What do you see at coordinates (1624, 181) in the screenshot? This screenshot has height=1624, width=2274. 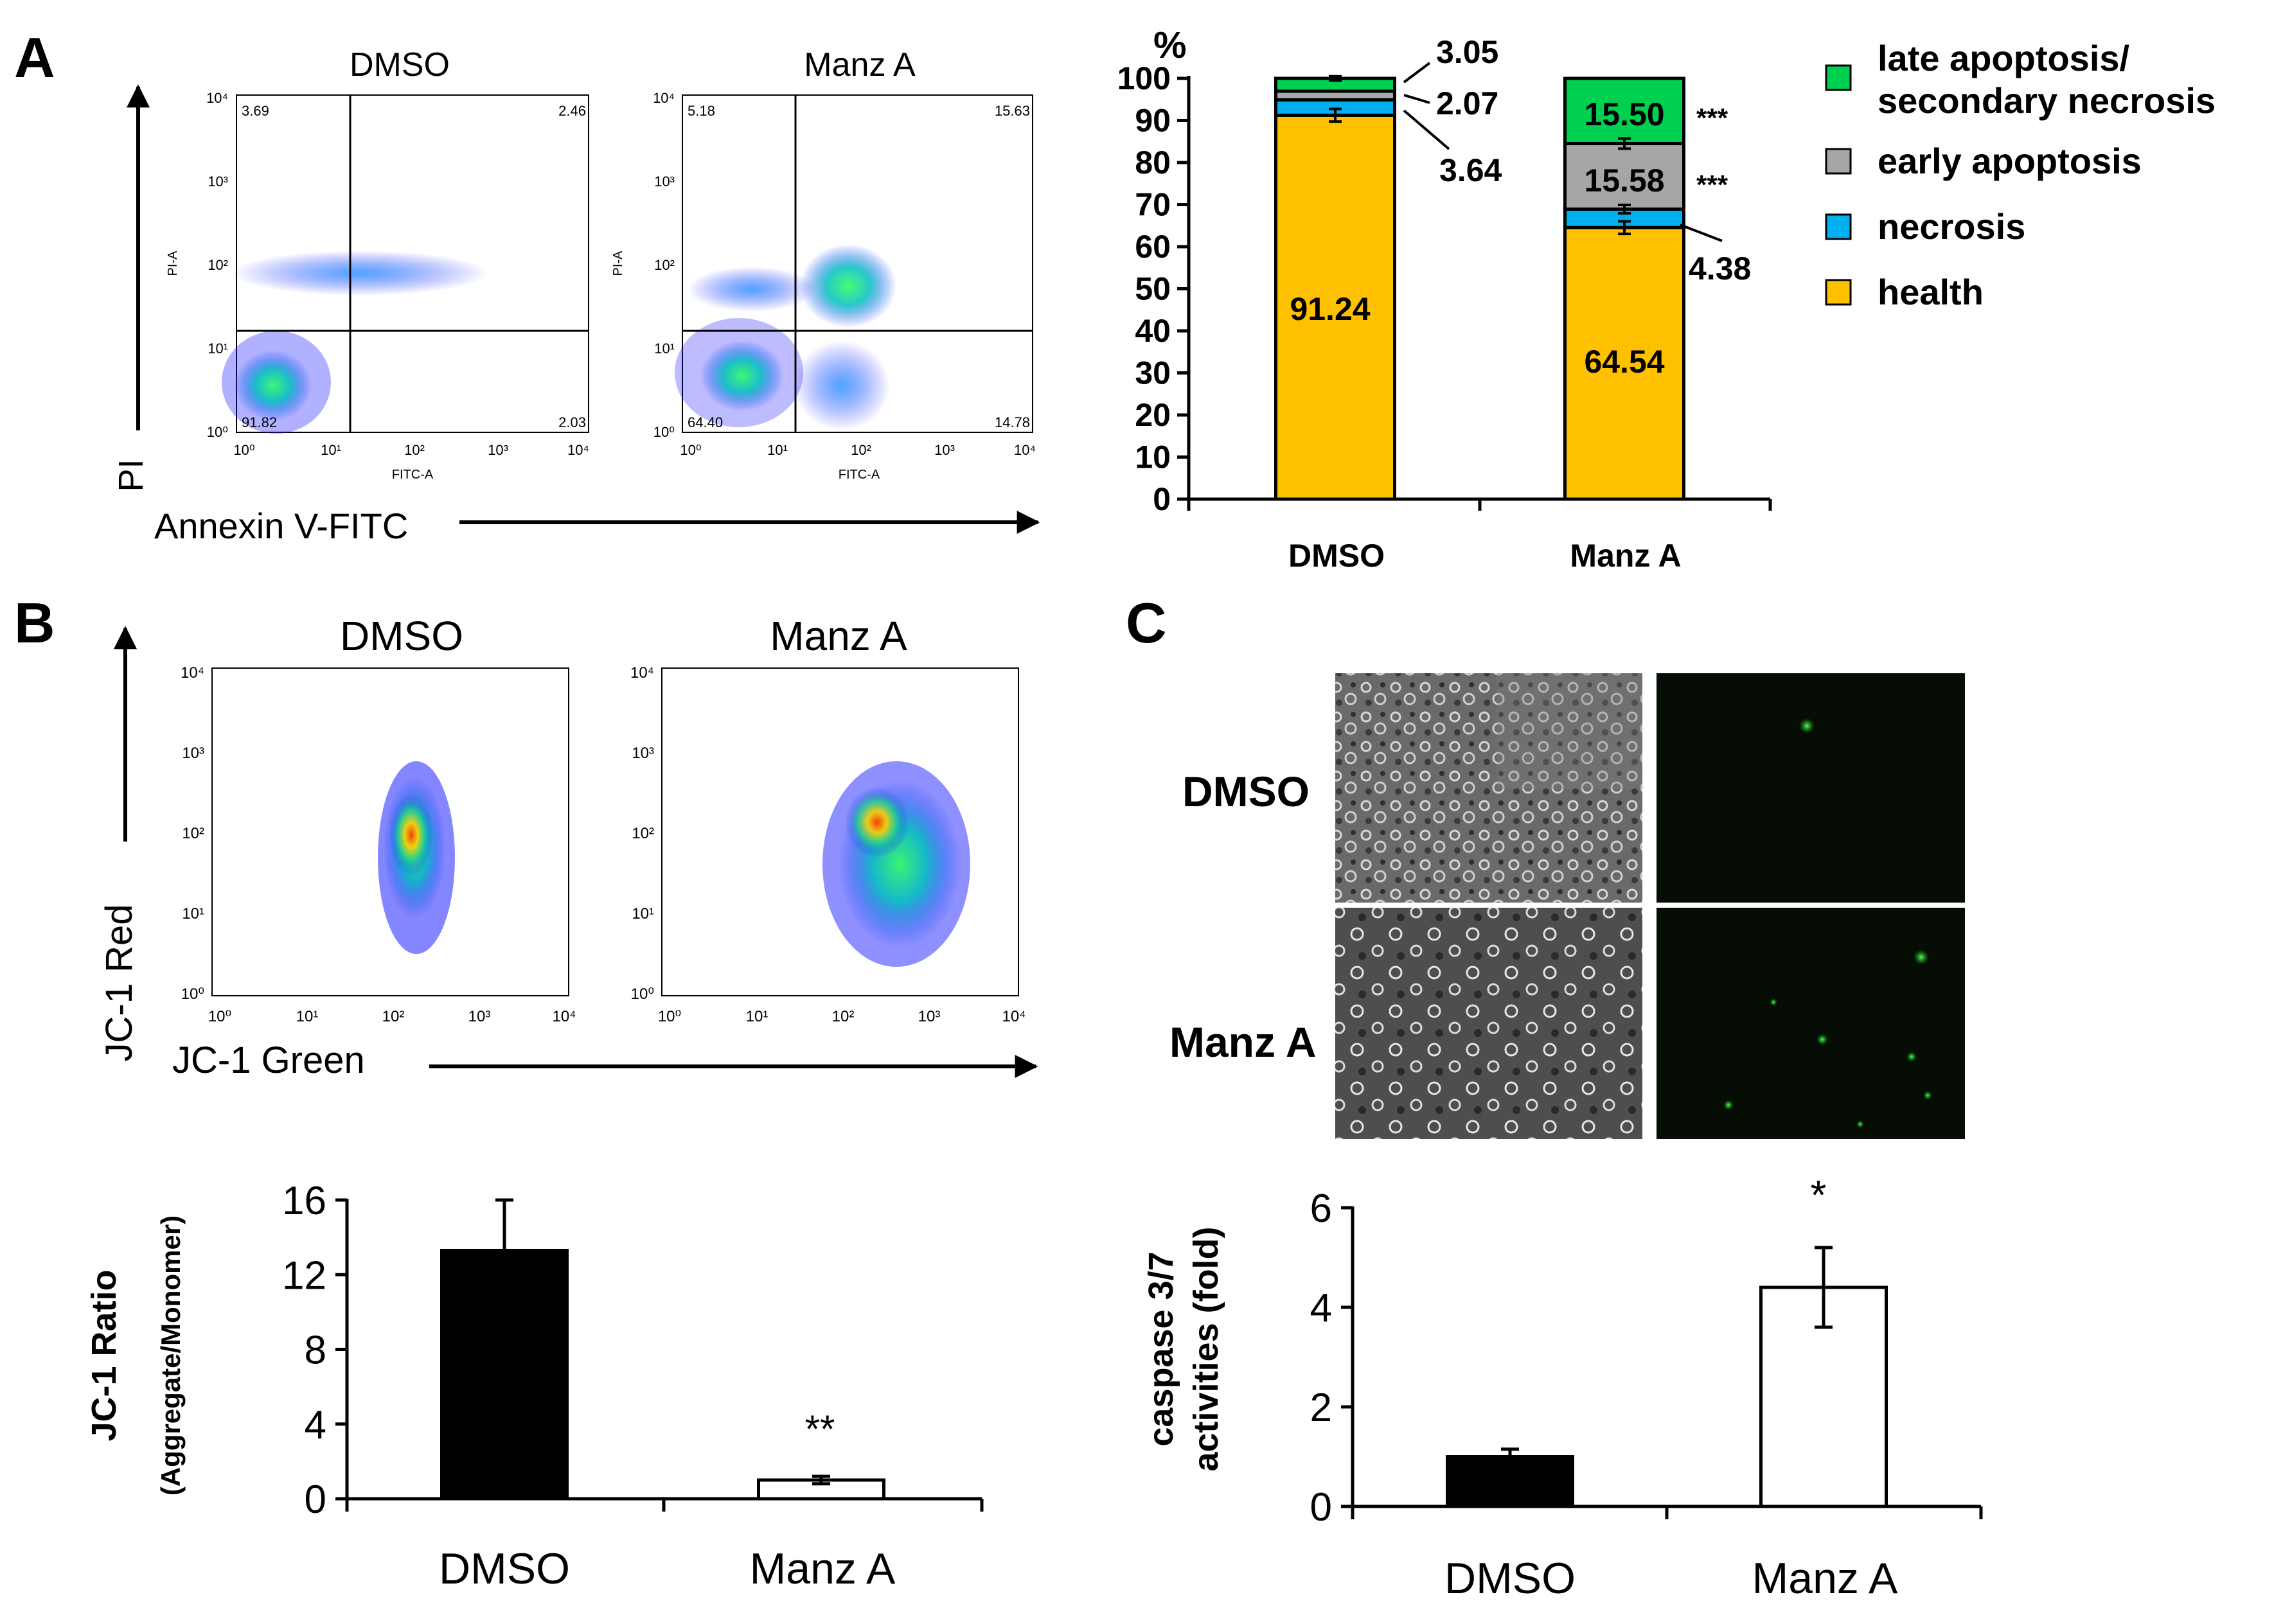 I see `manza-early-value: 15.58` at bounding box center [1624, 181].